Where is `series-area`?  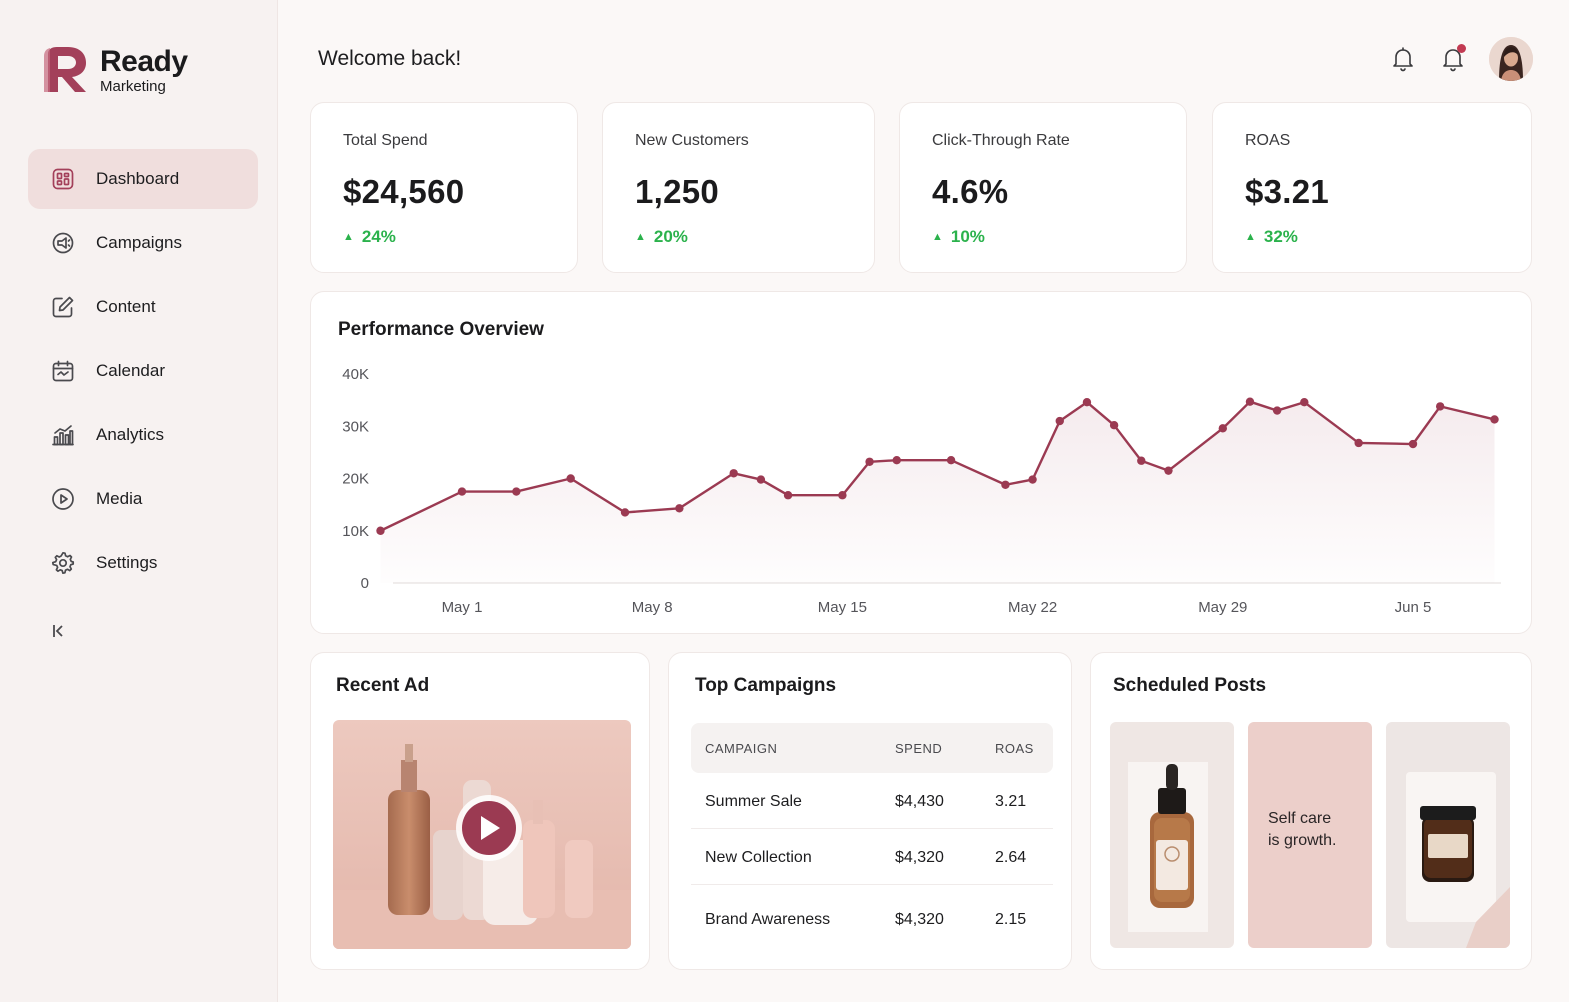 series-area is located at coordinates (937, 492).